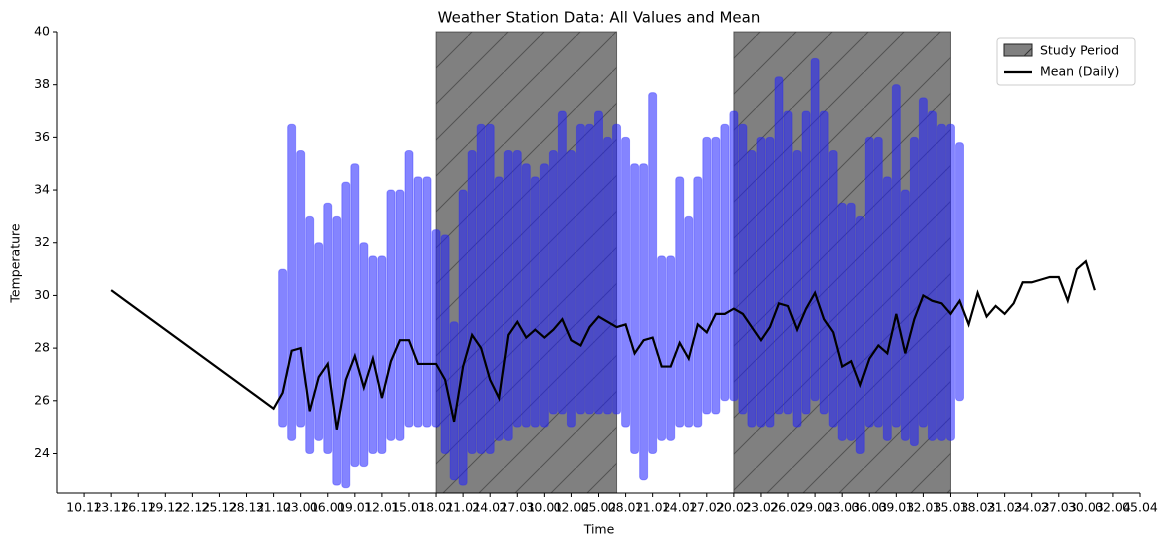 This screenshot has height=551, width=1167. Describe the element at coordinates (42, 347) in the screenshot. I see `y-tick-label: 28` at that location.